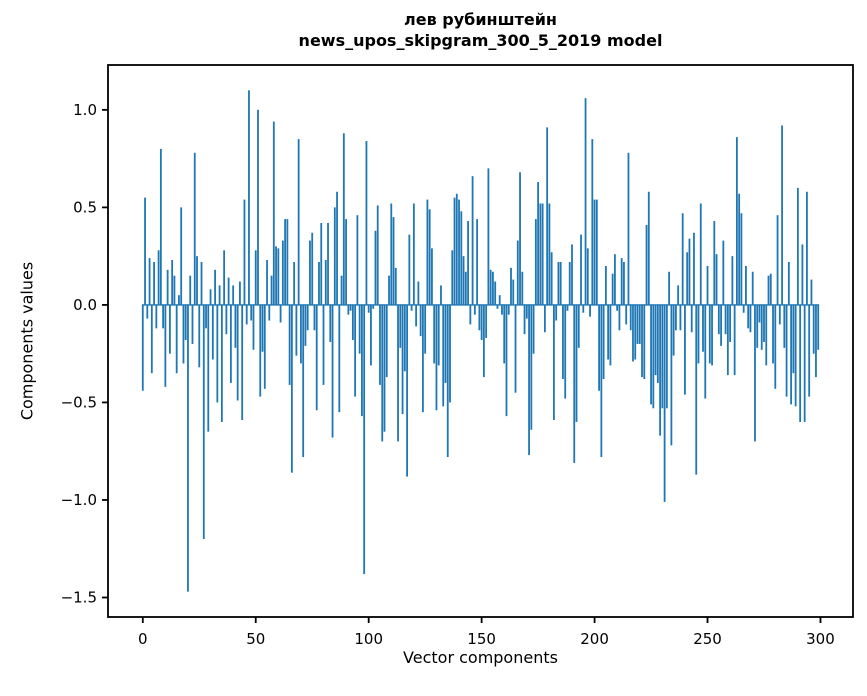  Describe the element at coordinates (79, 500) in the screenshot. I see `y-tick-label: −1.0` at that location.